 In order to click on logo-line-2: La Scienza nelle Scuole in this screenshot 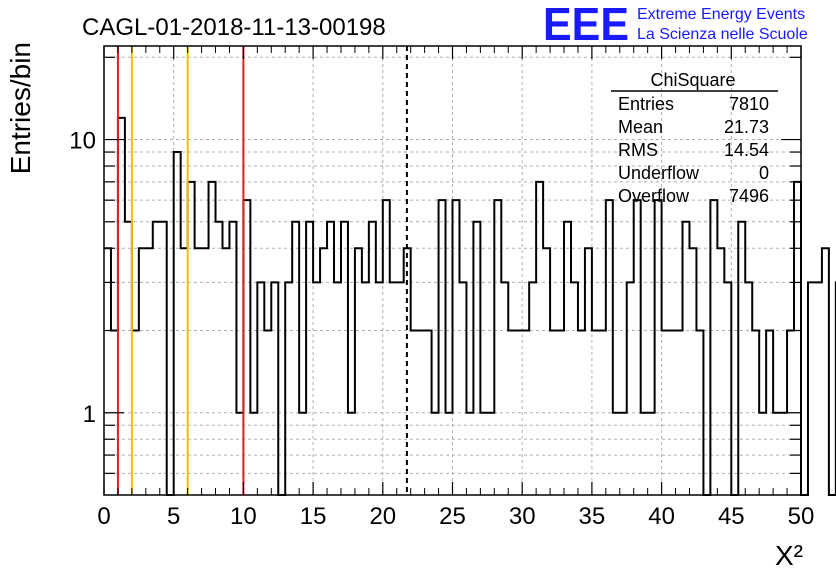, I will do `click(722, 34)`.